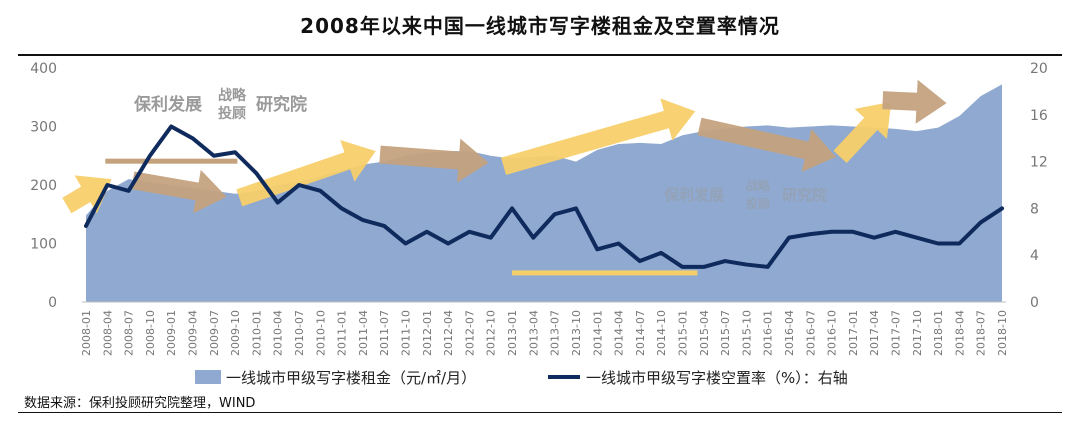 Image resolution: width=1080 pixels, height=434 pixels. I want to click on x-tick-label: 2009-10, so click(235, 333).